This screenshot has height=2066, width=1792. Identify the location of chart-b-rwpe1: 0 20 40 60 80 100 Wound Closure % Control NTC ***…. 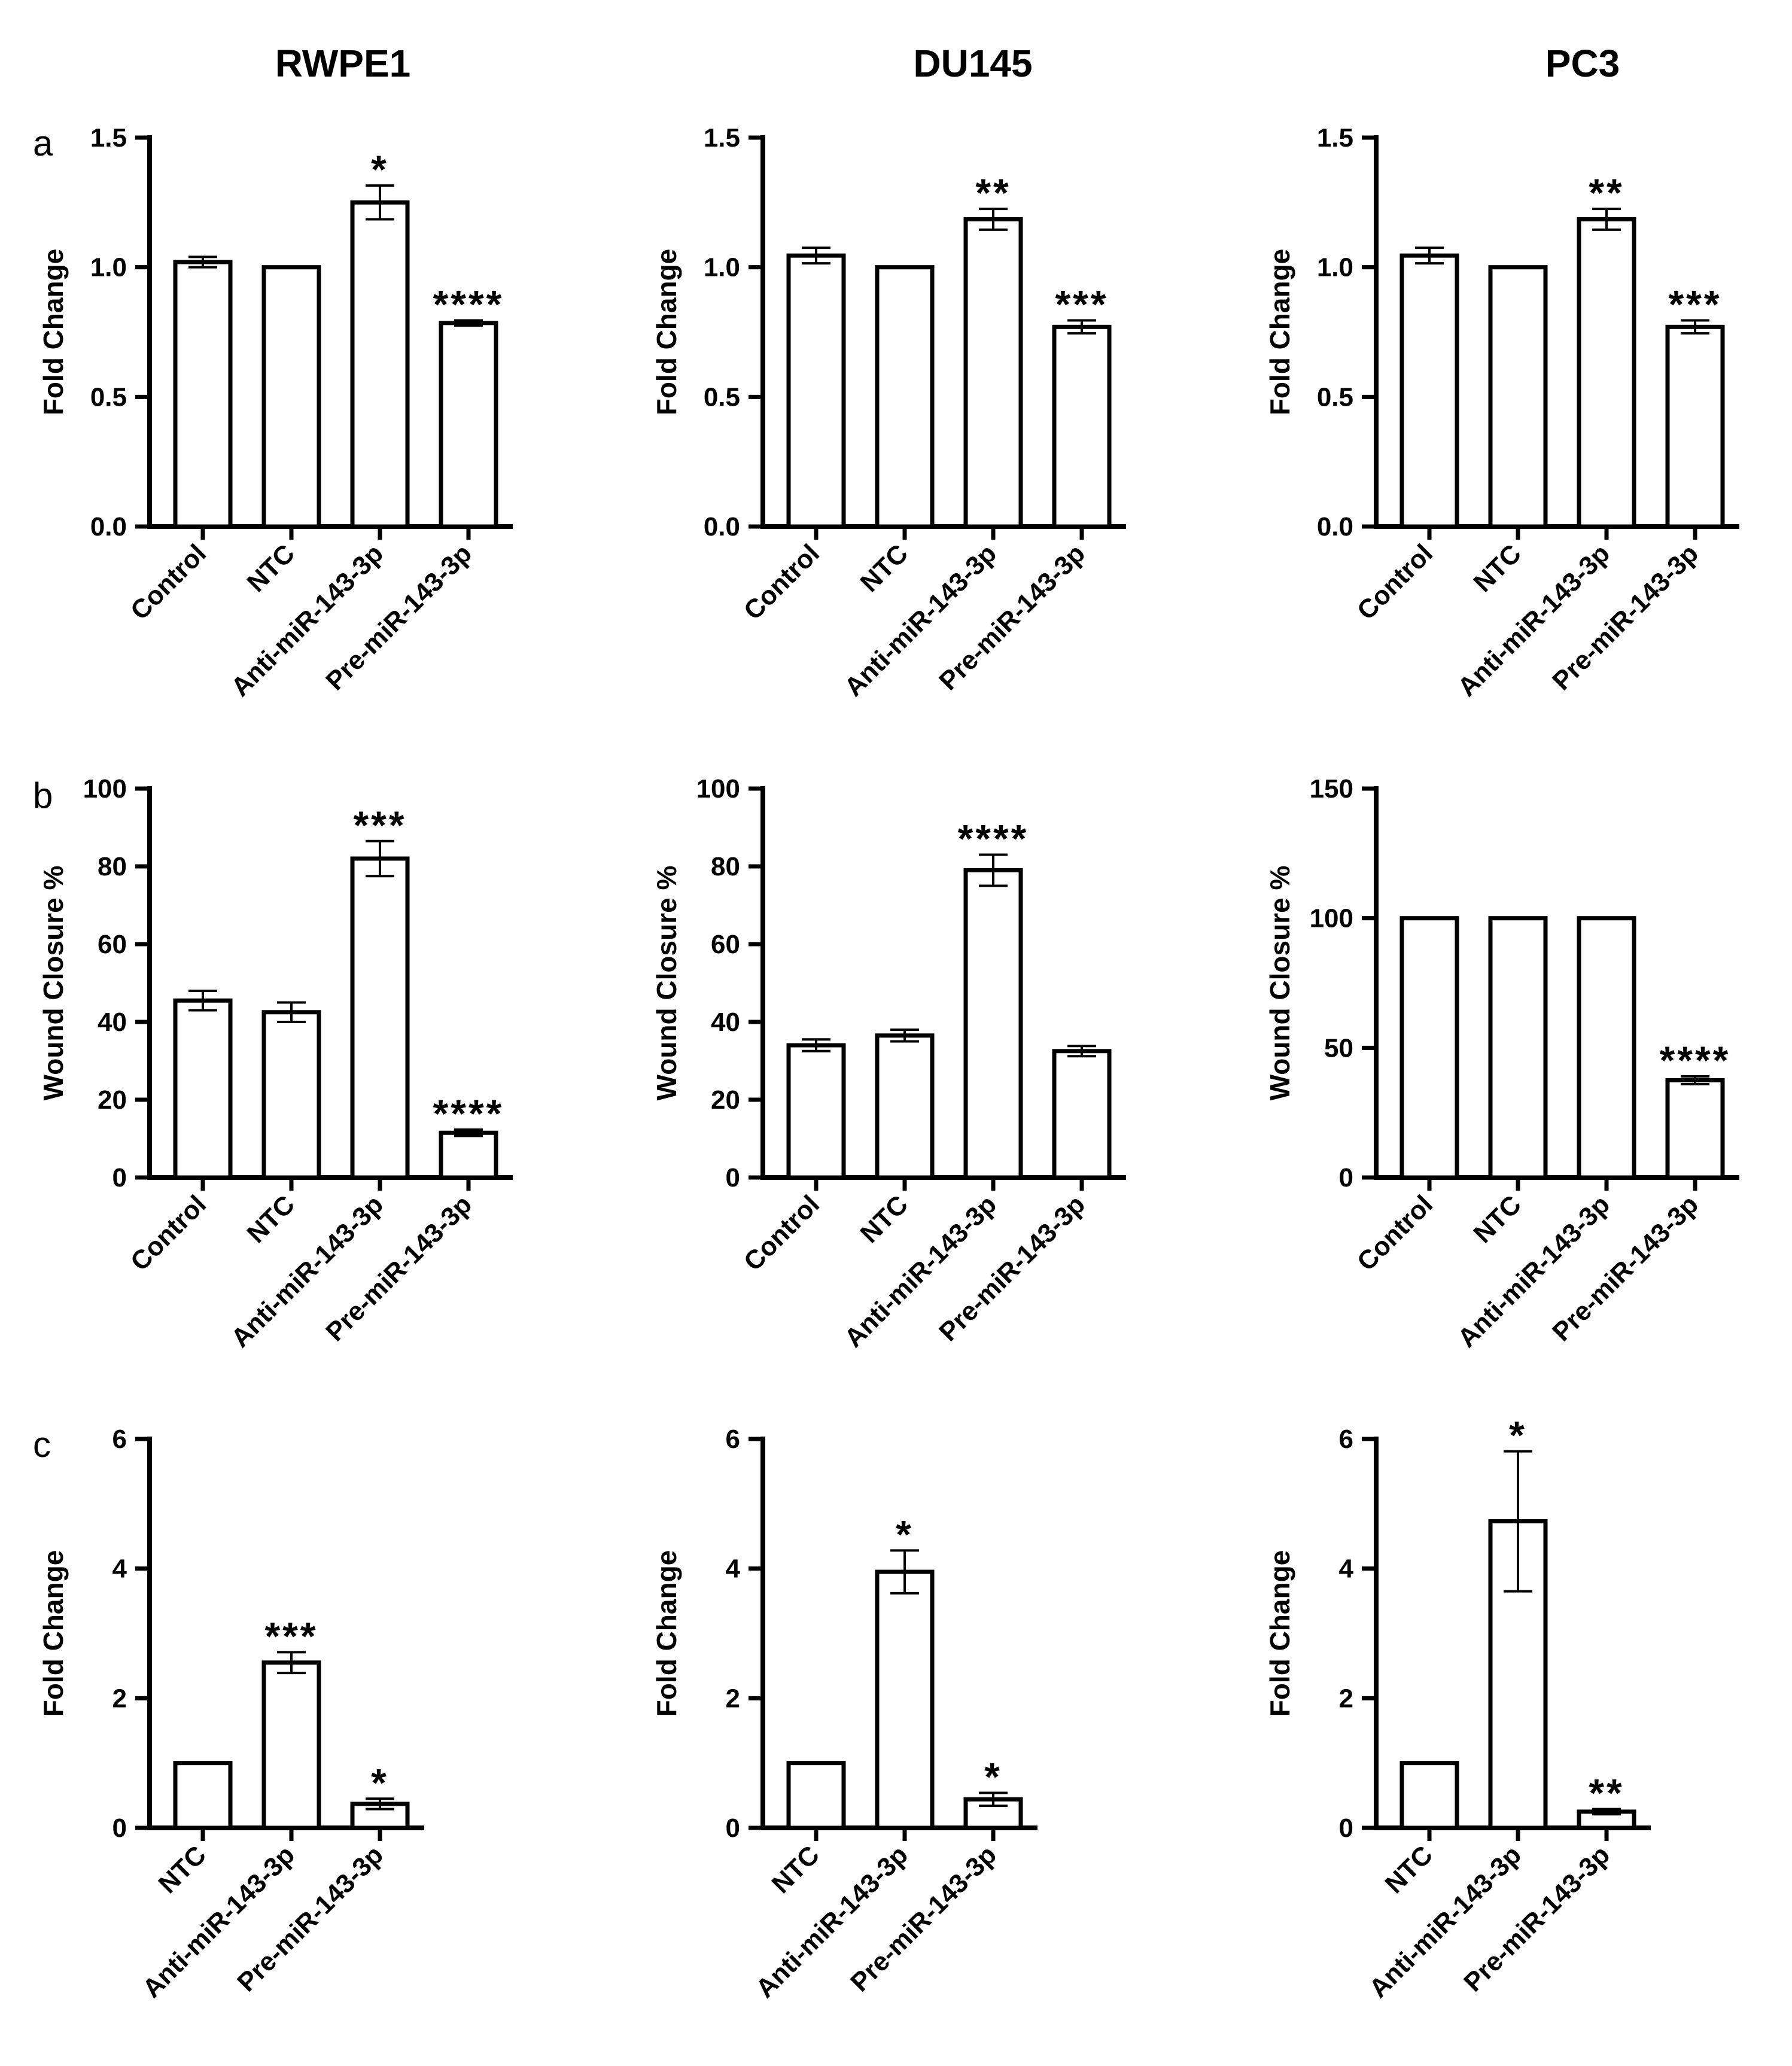
(275, 1063).